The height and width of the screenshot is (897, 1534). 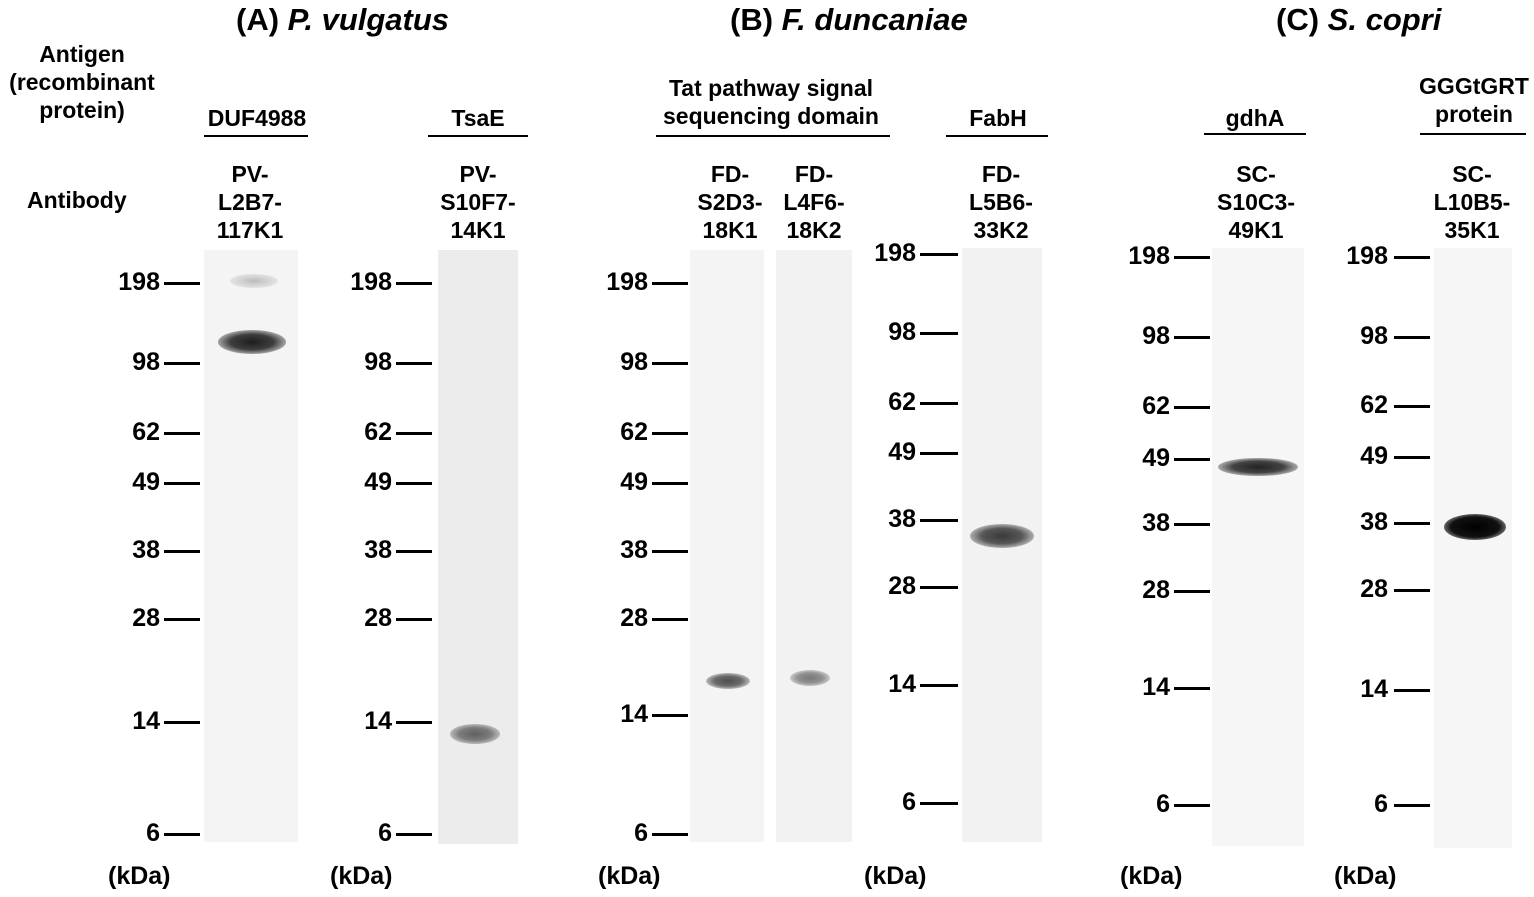 What do you see at coordinates (82, 82) in the screenshot?
I see `antigen-row-label: Antigen (recombinant protein)` at bounding box center [82, 82].